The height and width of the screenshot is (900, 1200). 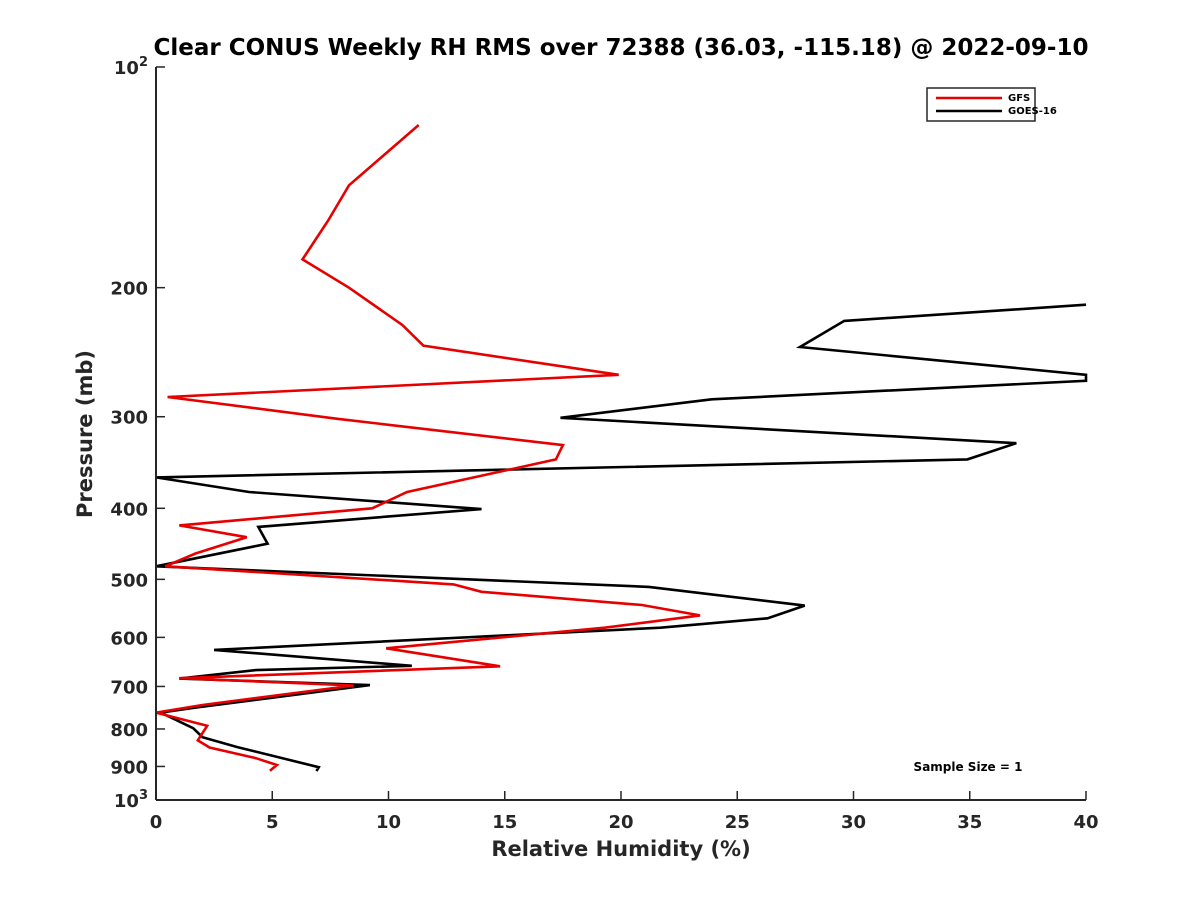 I want to click on y-tick-label: 200, so click(x=129, y=289).